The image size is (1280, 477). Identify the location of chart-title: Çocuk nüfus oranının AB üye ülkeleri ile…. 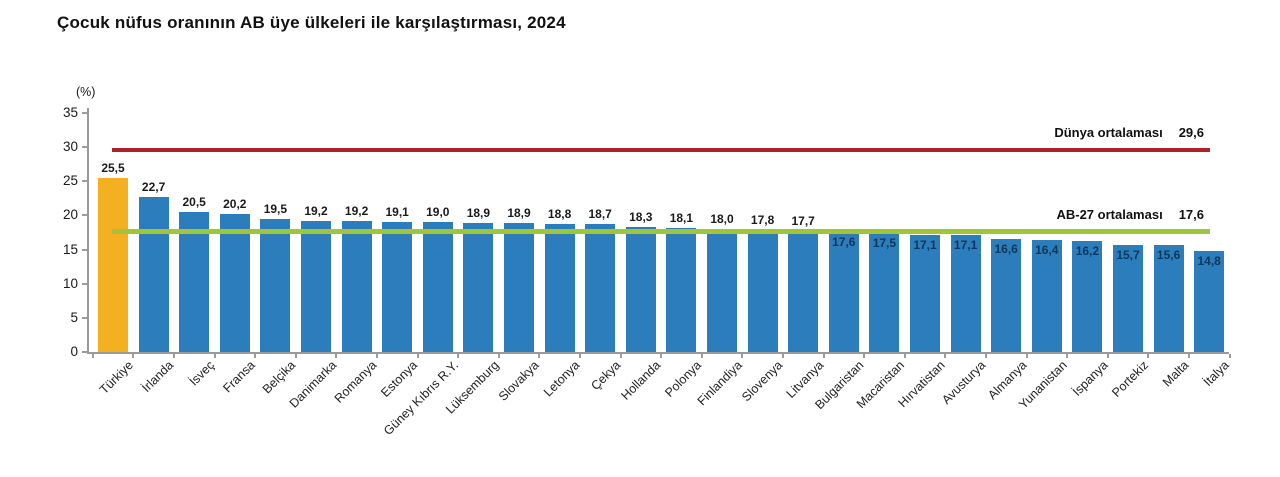
(311, 22).